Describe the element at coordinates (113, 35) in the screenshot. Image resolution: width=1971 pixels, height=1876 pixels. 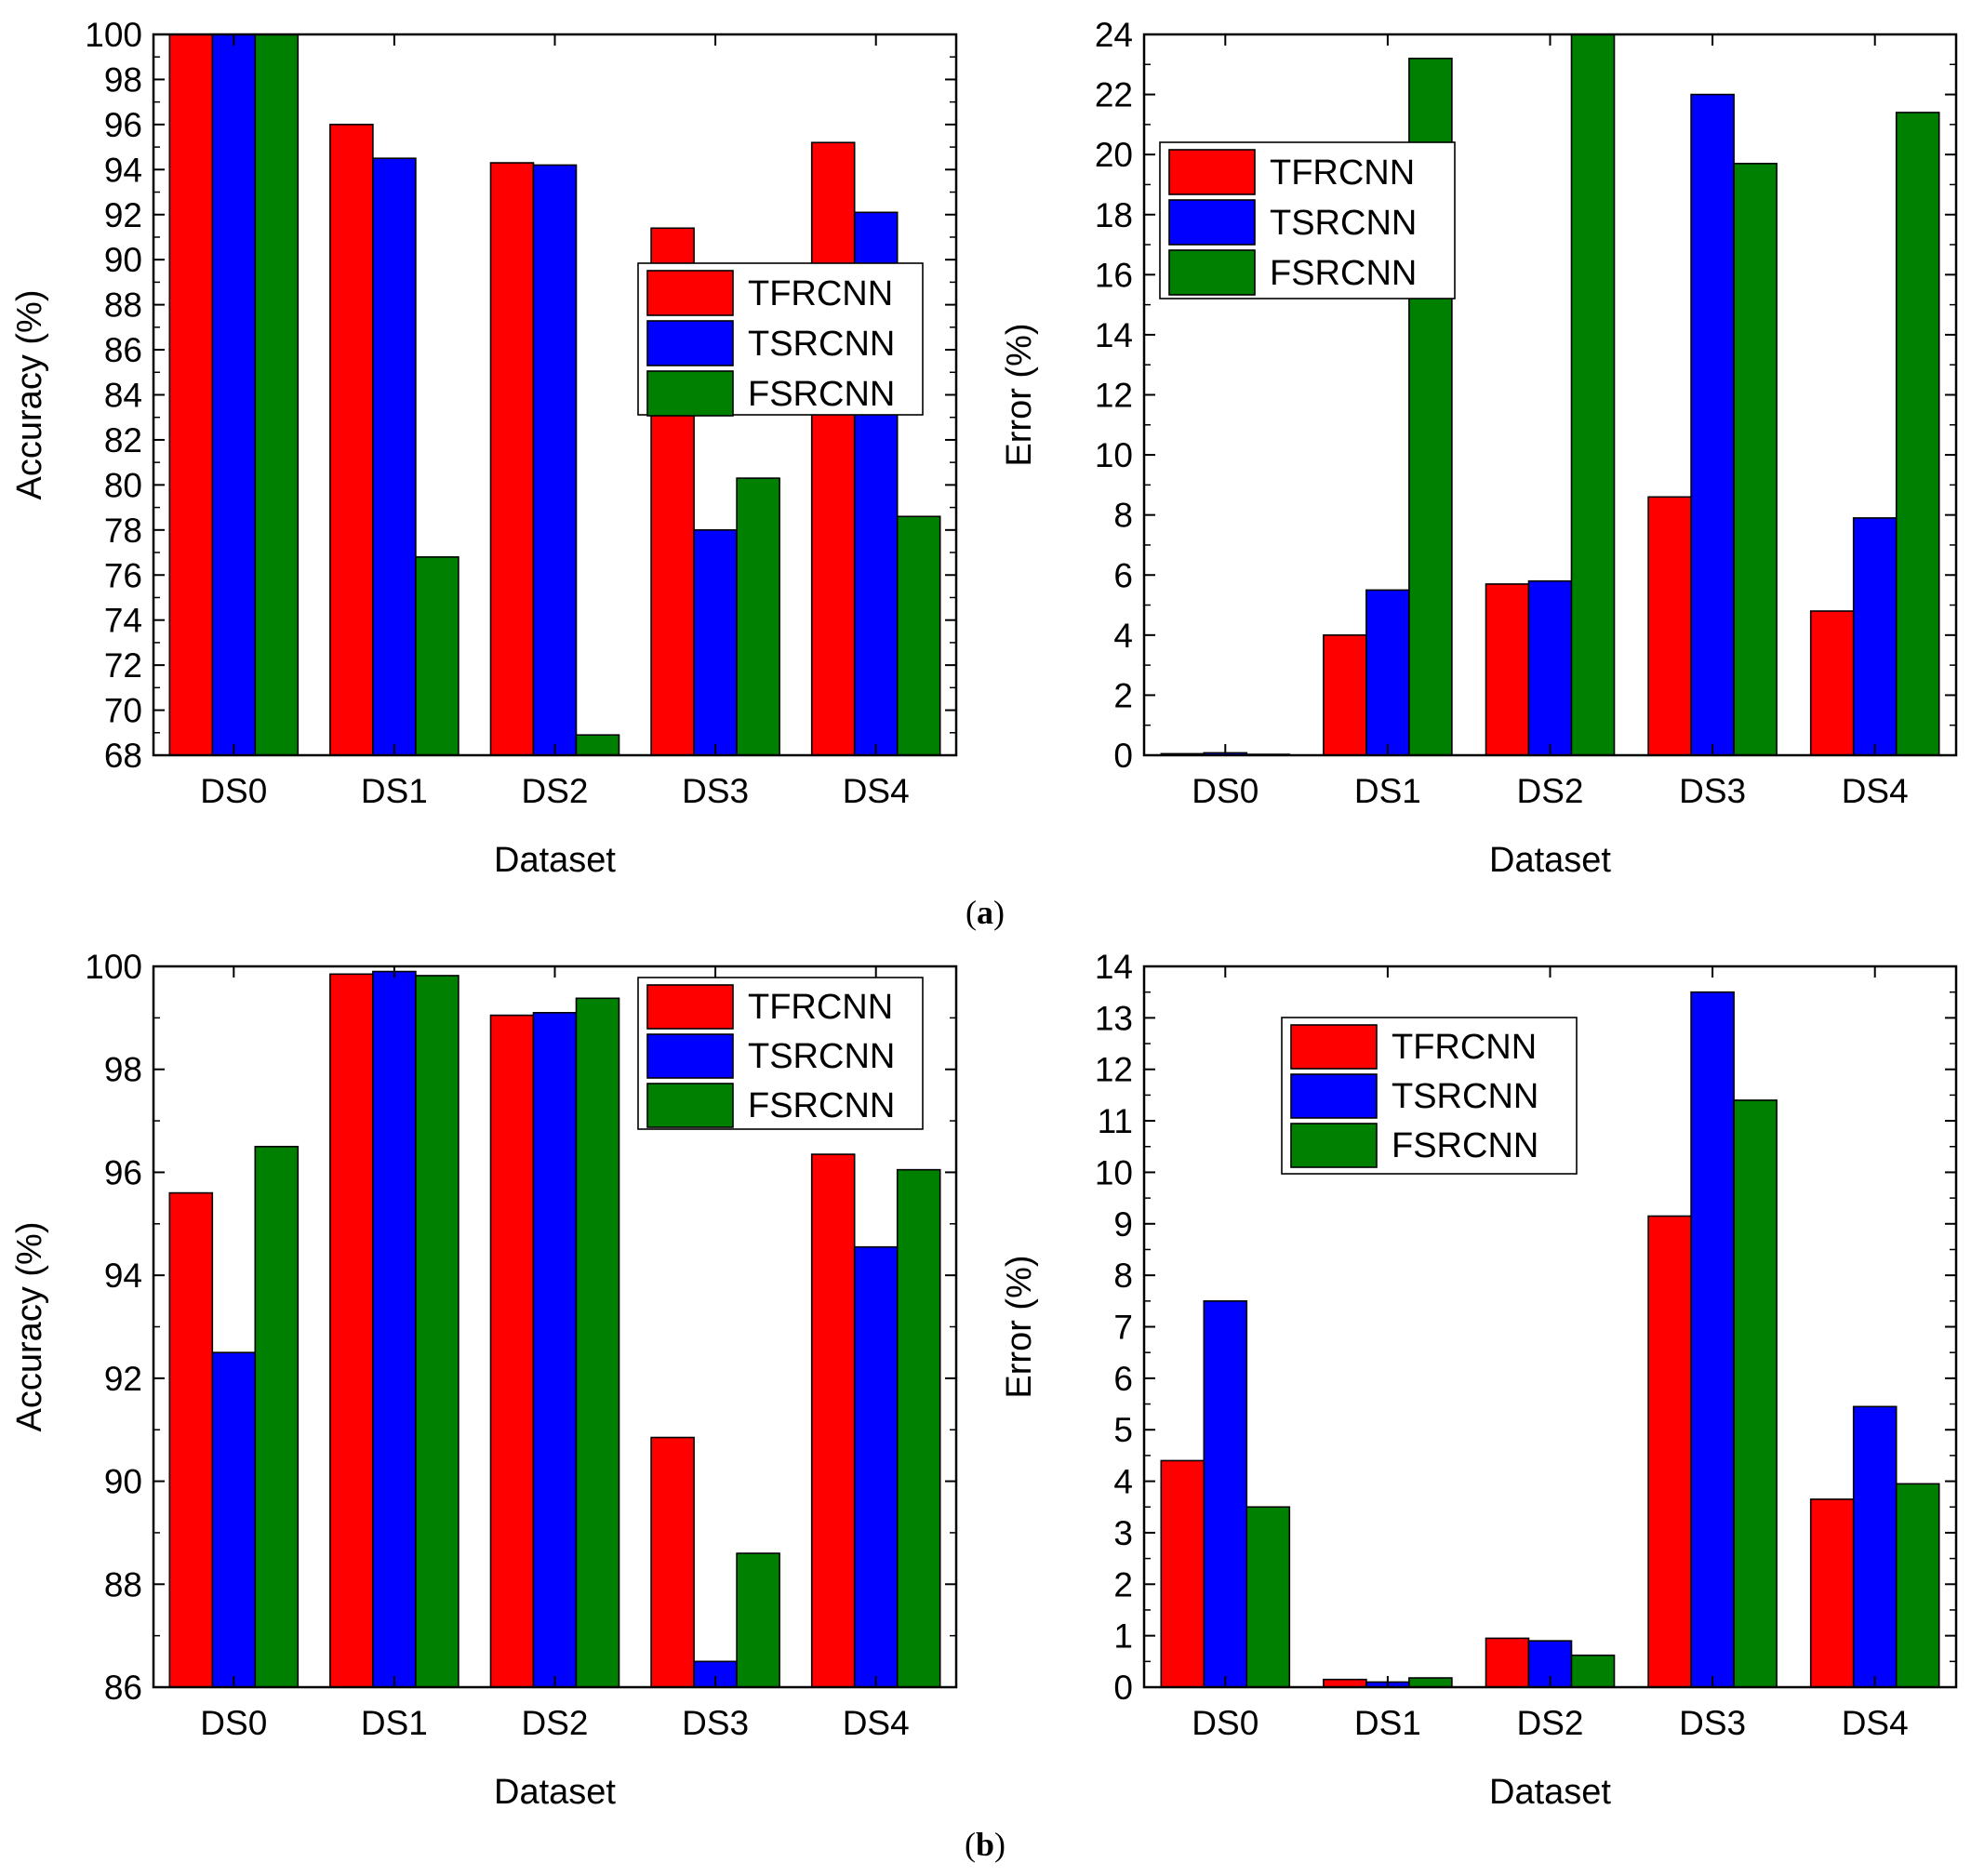
I see `y-tick-label: 100` at that location.